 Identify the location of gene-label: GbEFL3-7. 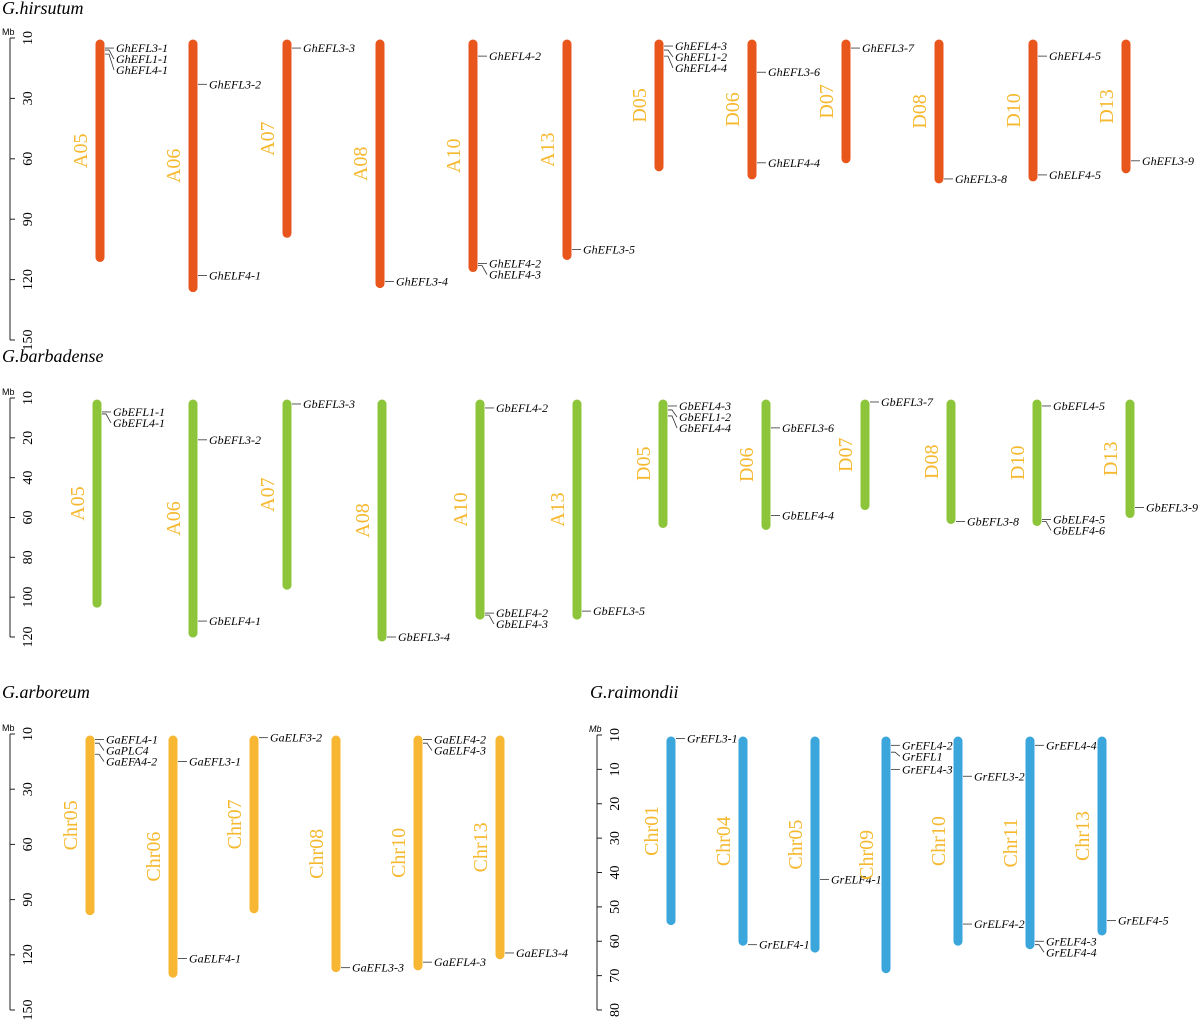
(907, 402).